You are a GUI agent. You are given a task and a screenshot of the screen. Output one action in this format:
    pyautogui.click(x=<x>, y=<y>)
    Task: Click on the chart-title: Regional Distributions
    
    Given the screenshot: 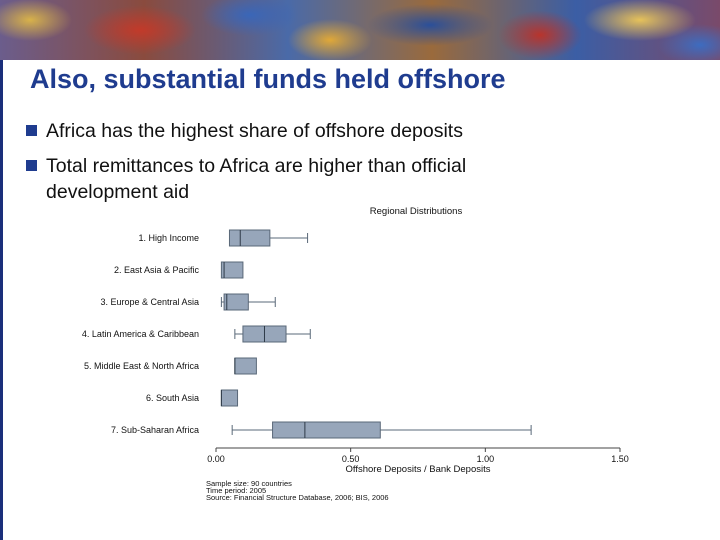 What is the action you would take?
    pyautogui.click(x=416, y=211)
    